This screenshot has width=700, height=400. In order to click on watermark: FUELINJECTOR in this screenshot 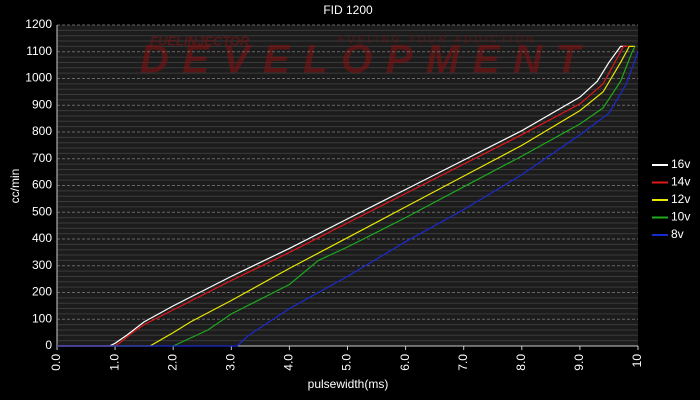, I will do `click(200, 40)`.